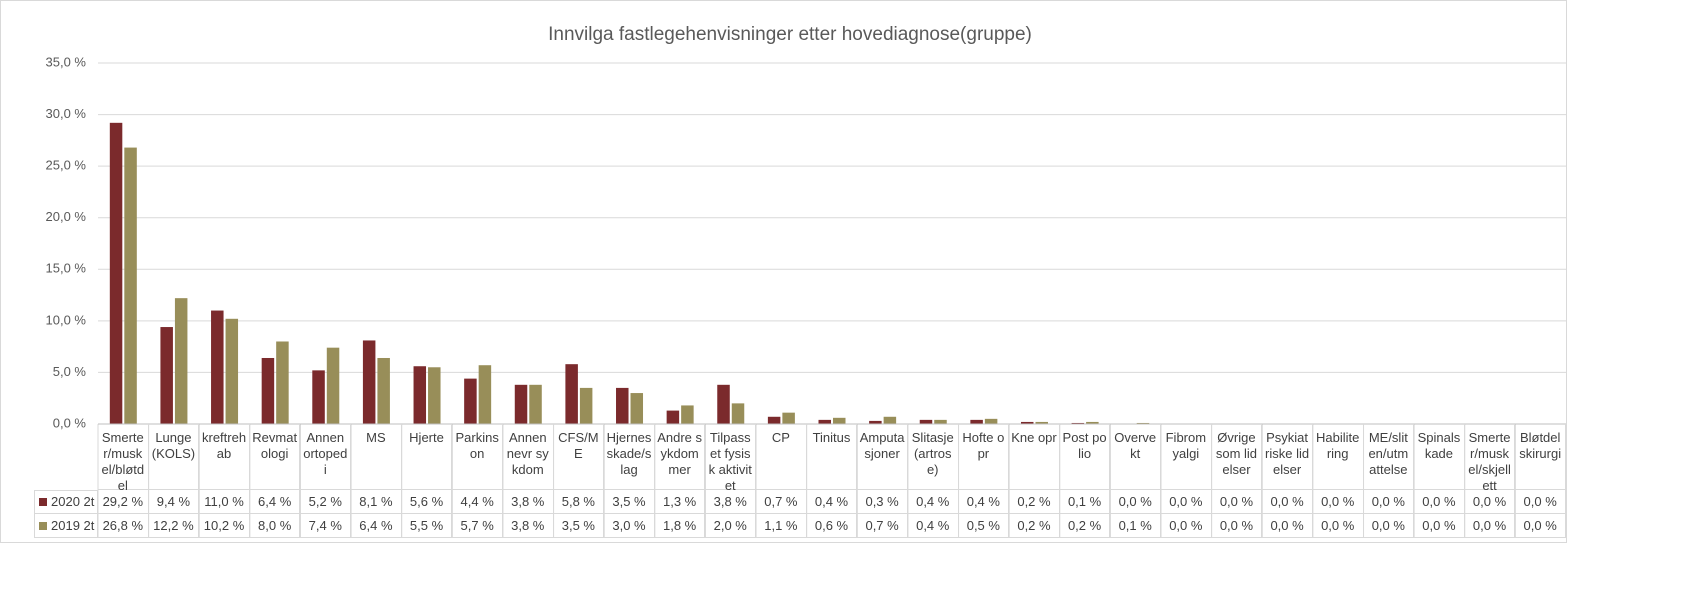 This screenshot has height=592, width=1708. Describe the element at coordinates (174, 502) in the screenshot. I see `data-label: 9,4 %` at that location.